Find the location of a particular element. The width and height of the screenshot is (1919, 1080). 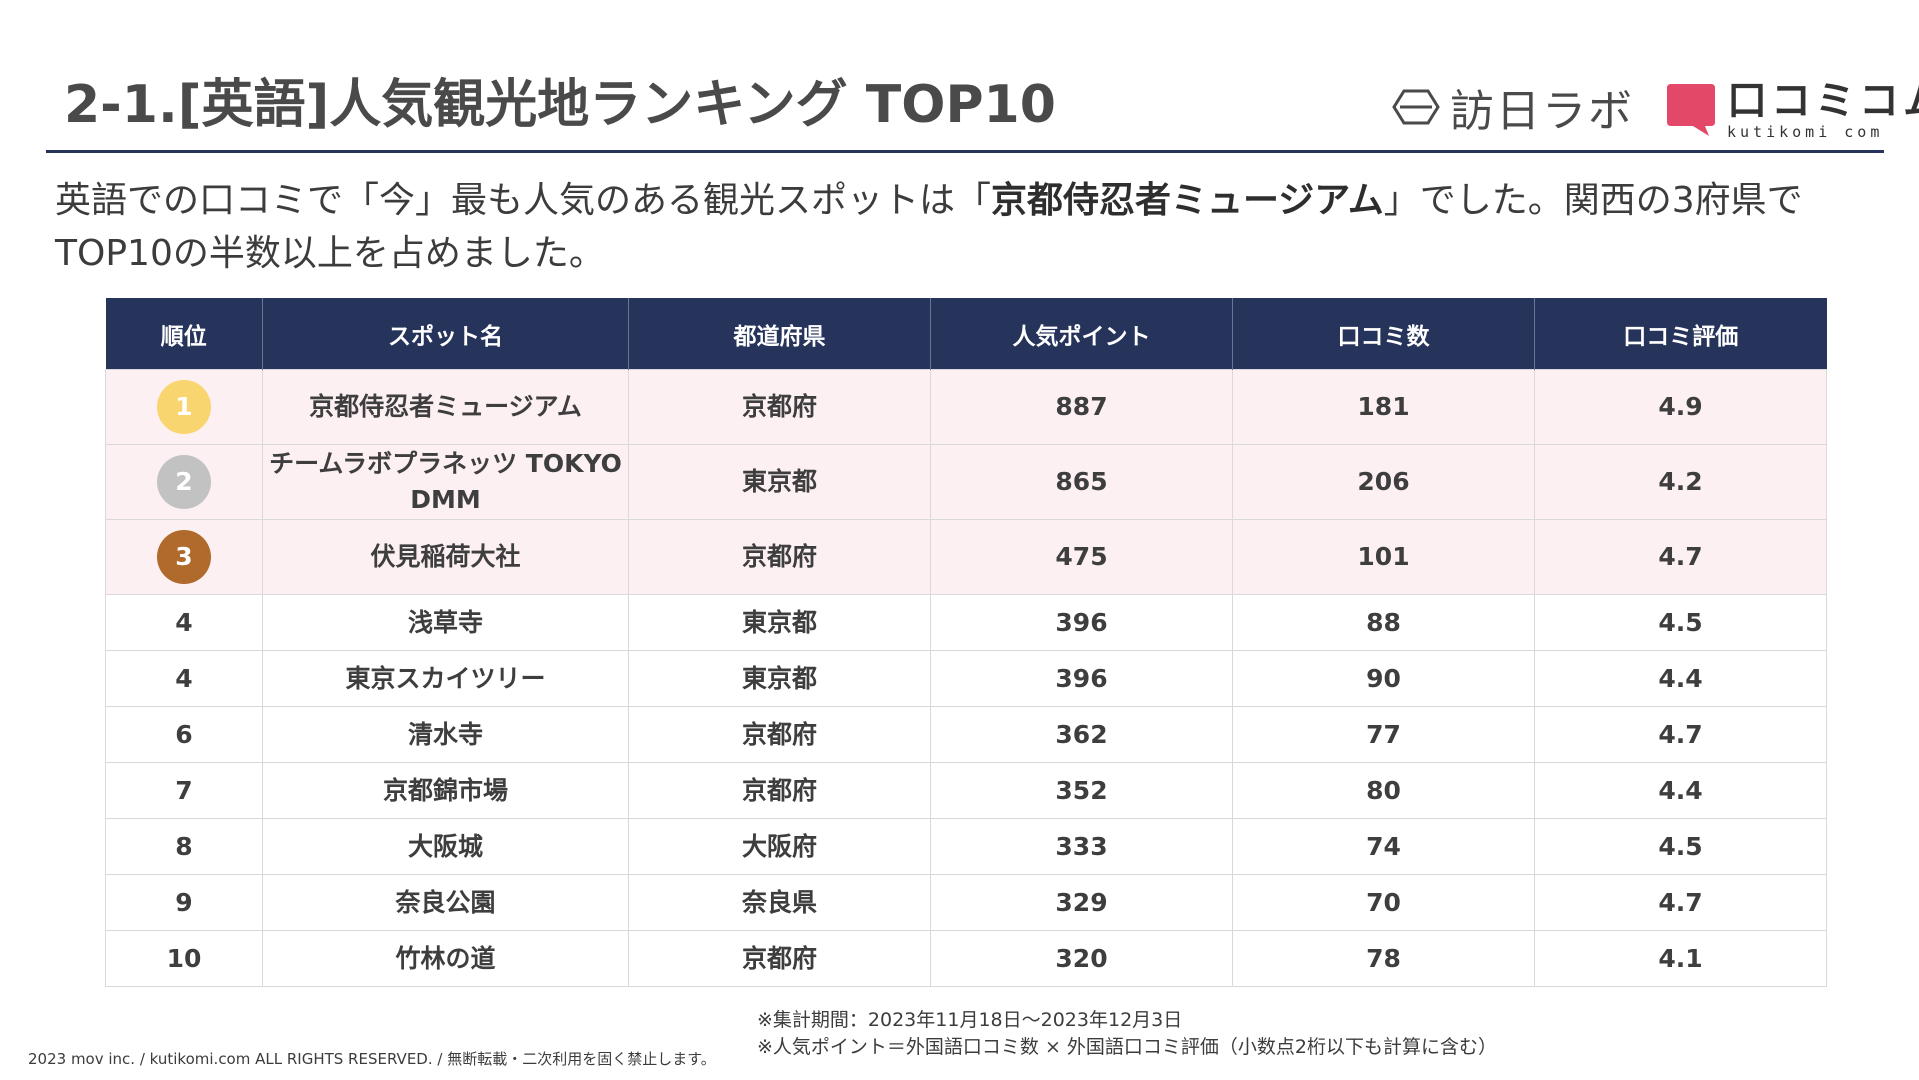

rating-cell: 4.2 is located at coordinates (1680, 482).